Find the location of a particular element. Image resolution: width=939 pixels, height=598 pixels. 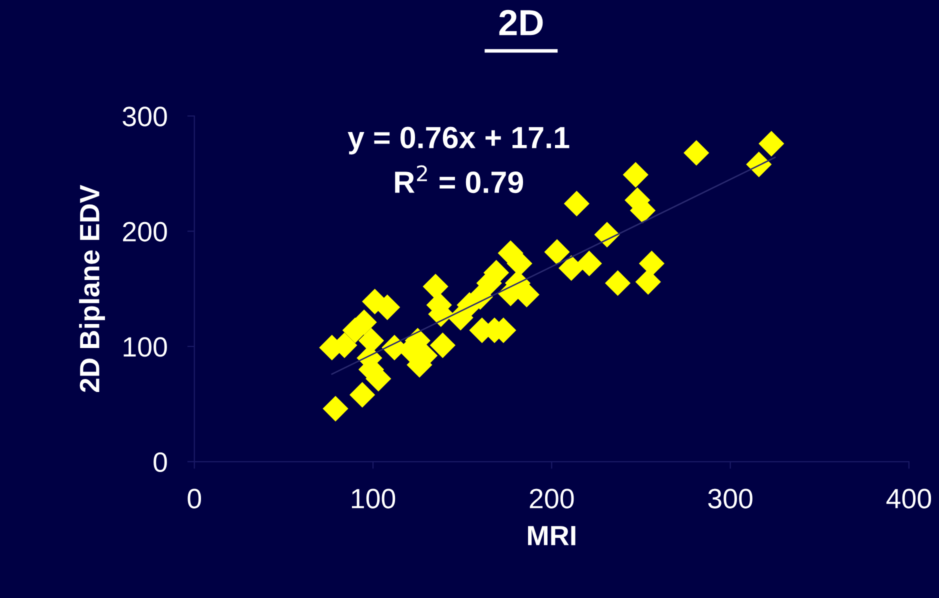

x-axis-title: MRI is located at coordinates (552, 536).